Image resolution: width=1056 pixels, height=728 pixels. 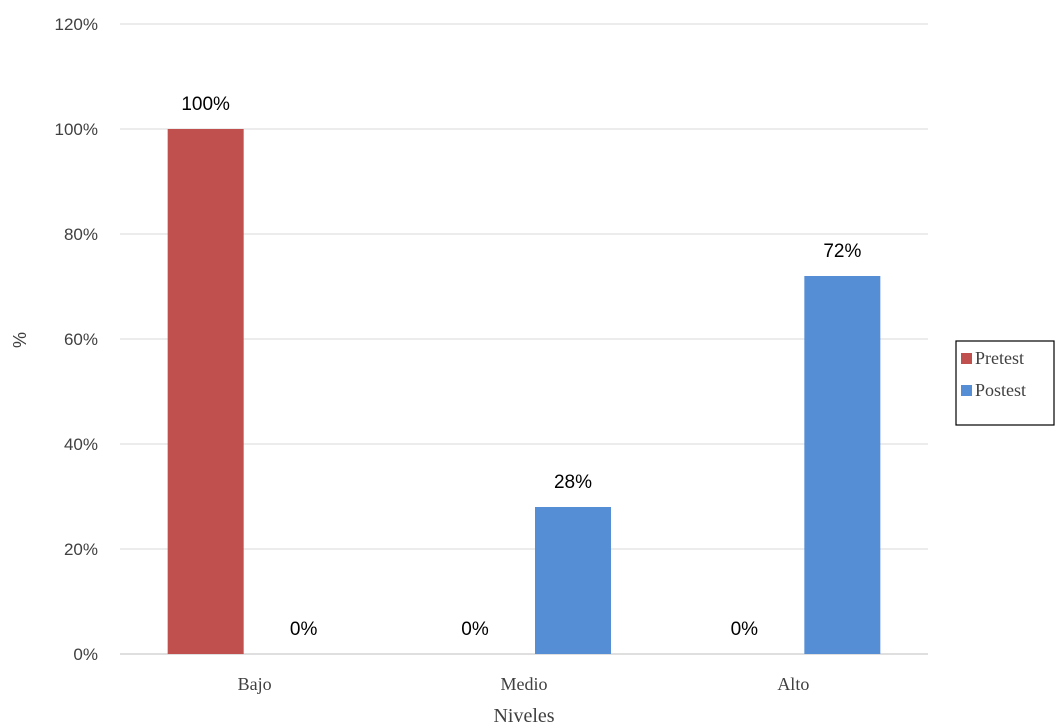 What do you see at coordinates (76, 129) in the screenshot?
I see `y-tick-label: 100%` at bounding box center [76, 129].